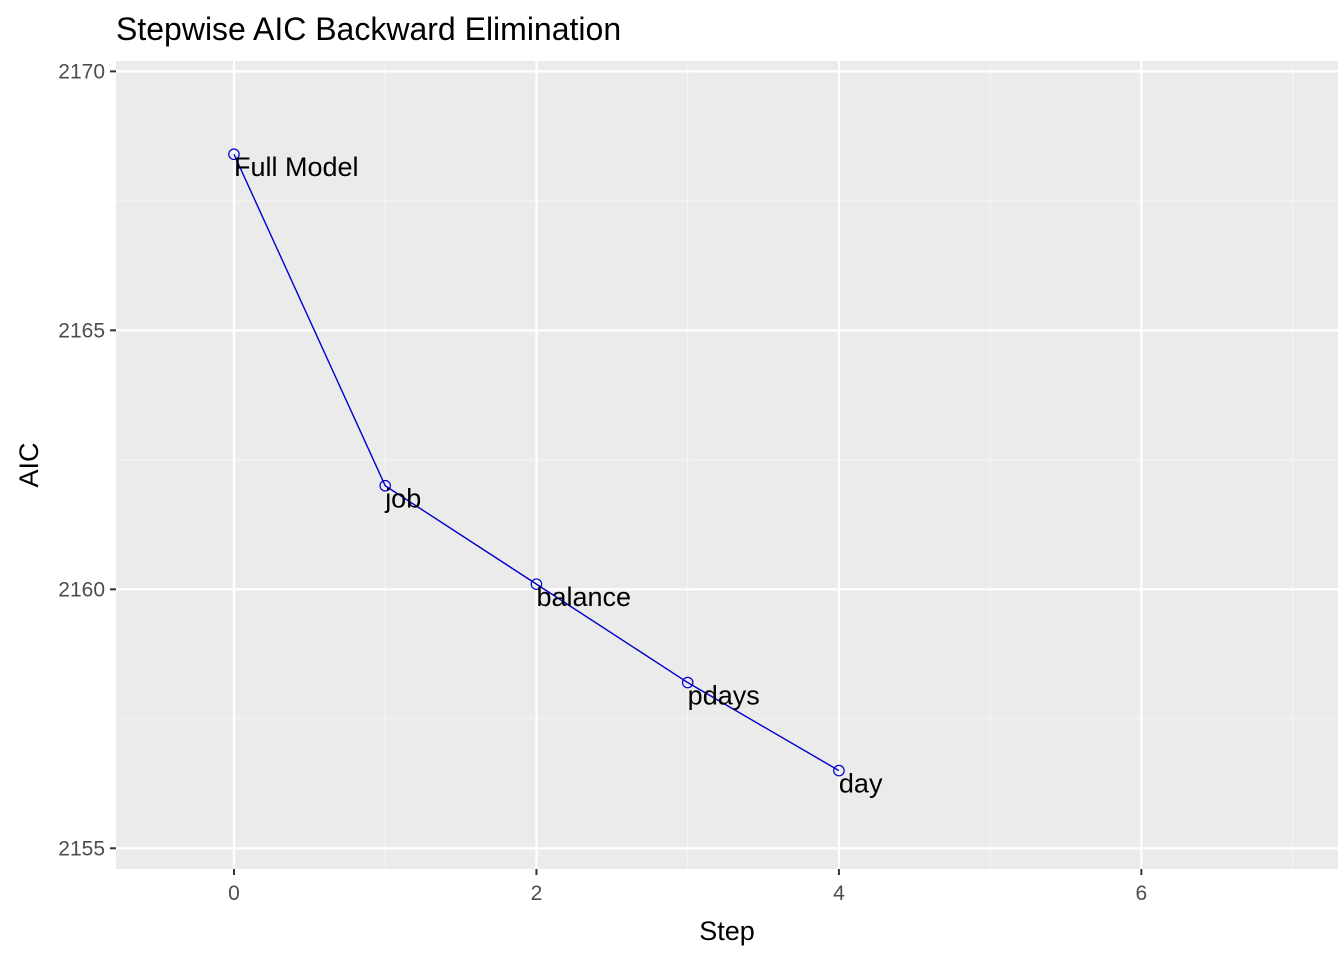  I want to click on y-axis-title: AIC, so click(29, 464).